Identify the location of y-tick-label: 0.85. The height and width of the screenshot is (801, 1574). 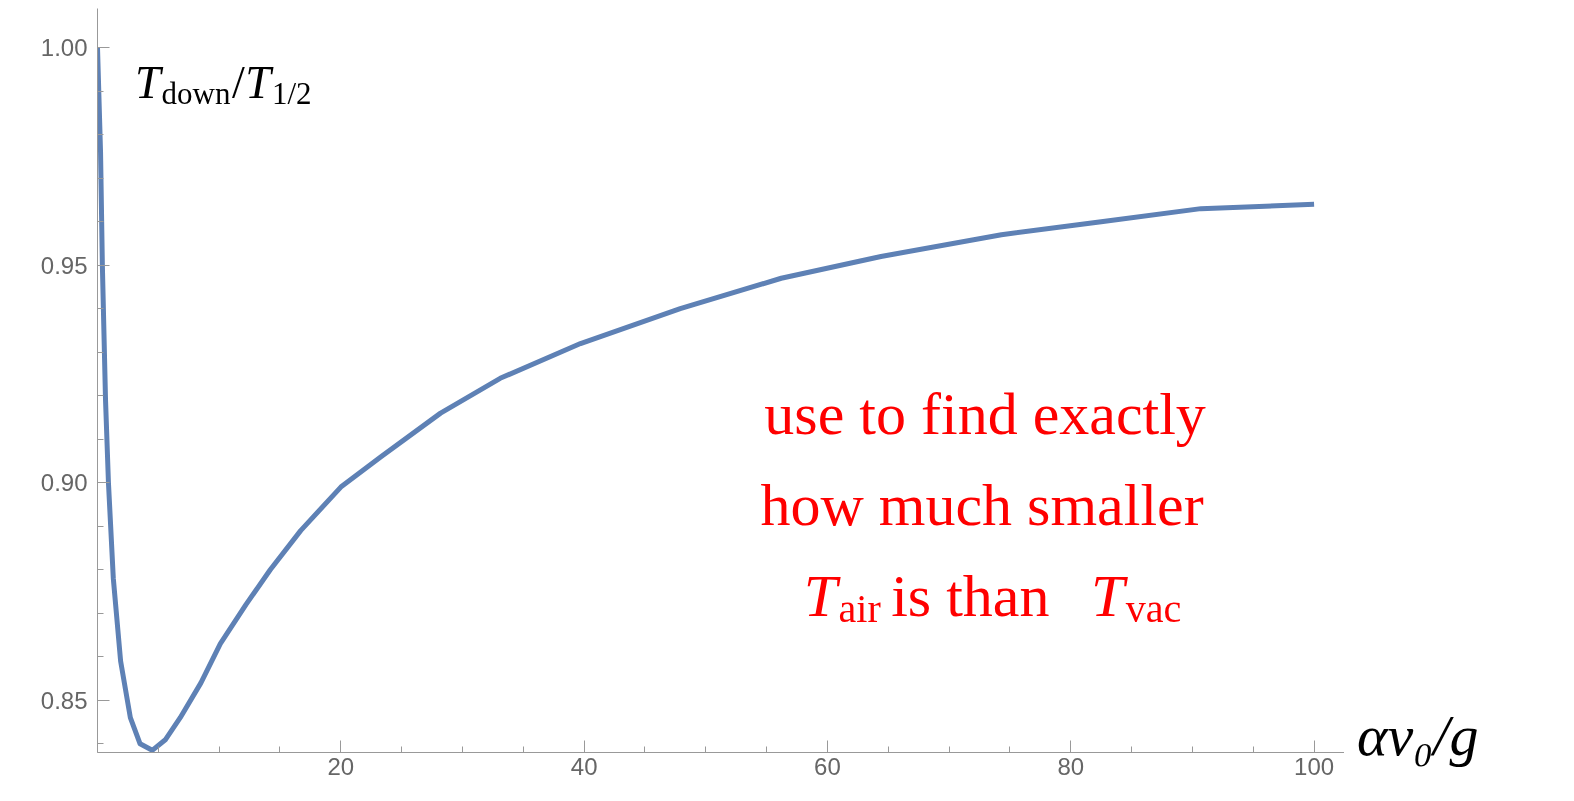
(64, 700).